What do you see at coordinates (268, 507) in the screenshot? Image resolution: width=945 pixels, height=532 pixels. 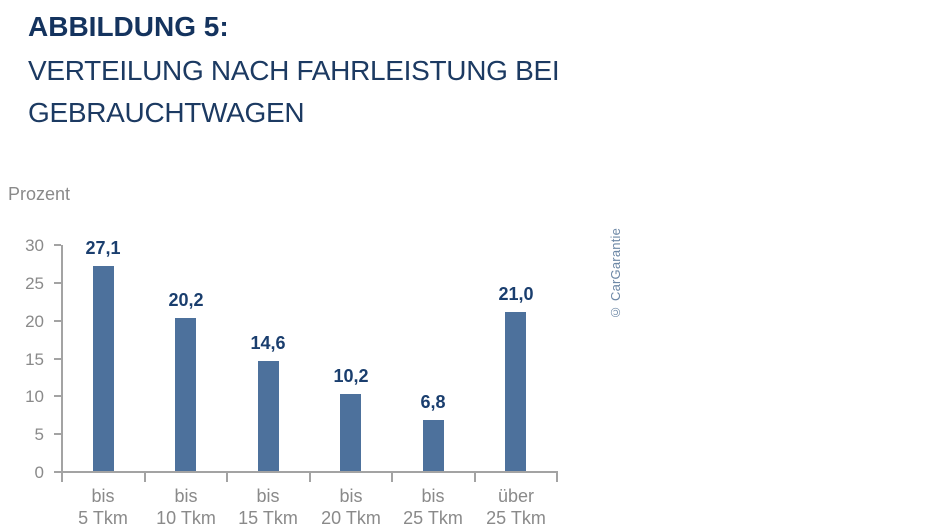 I see `x-axis-category-label: bis 15 Tkm` at bounding box center [268, 507].